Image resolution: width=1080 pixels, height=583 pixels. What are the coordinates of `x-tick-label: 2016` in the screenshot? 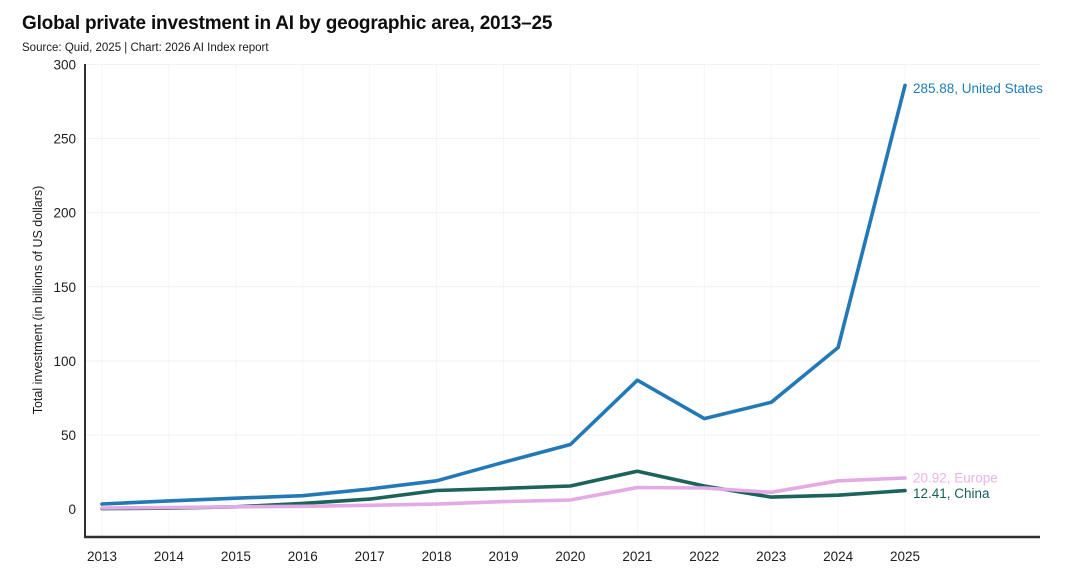 It's located at (303, 556).